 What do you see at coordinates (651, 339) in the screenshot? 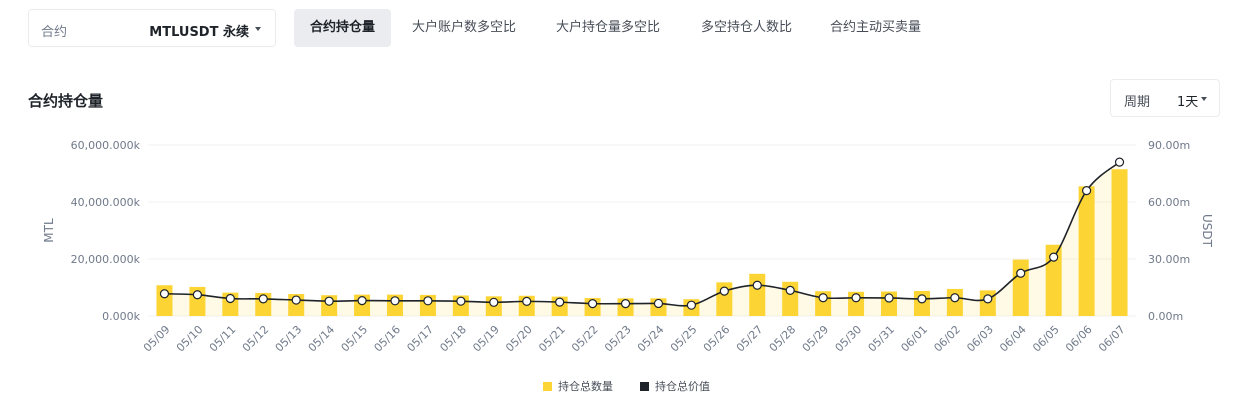
I see `x-tick-label: 05/24` at bounding box center [651, 339].